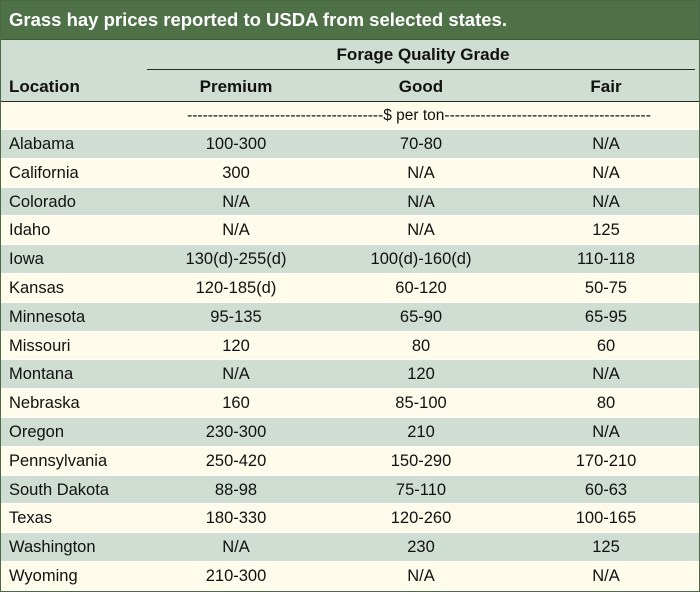  What do you see at coordinates (606, 316) in the screenshot?
I see `fair-cell: 65-95` at bounding box center [606, 316].